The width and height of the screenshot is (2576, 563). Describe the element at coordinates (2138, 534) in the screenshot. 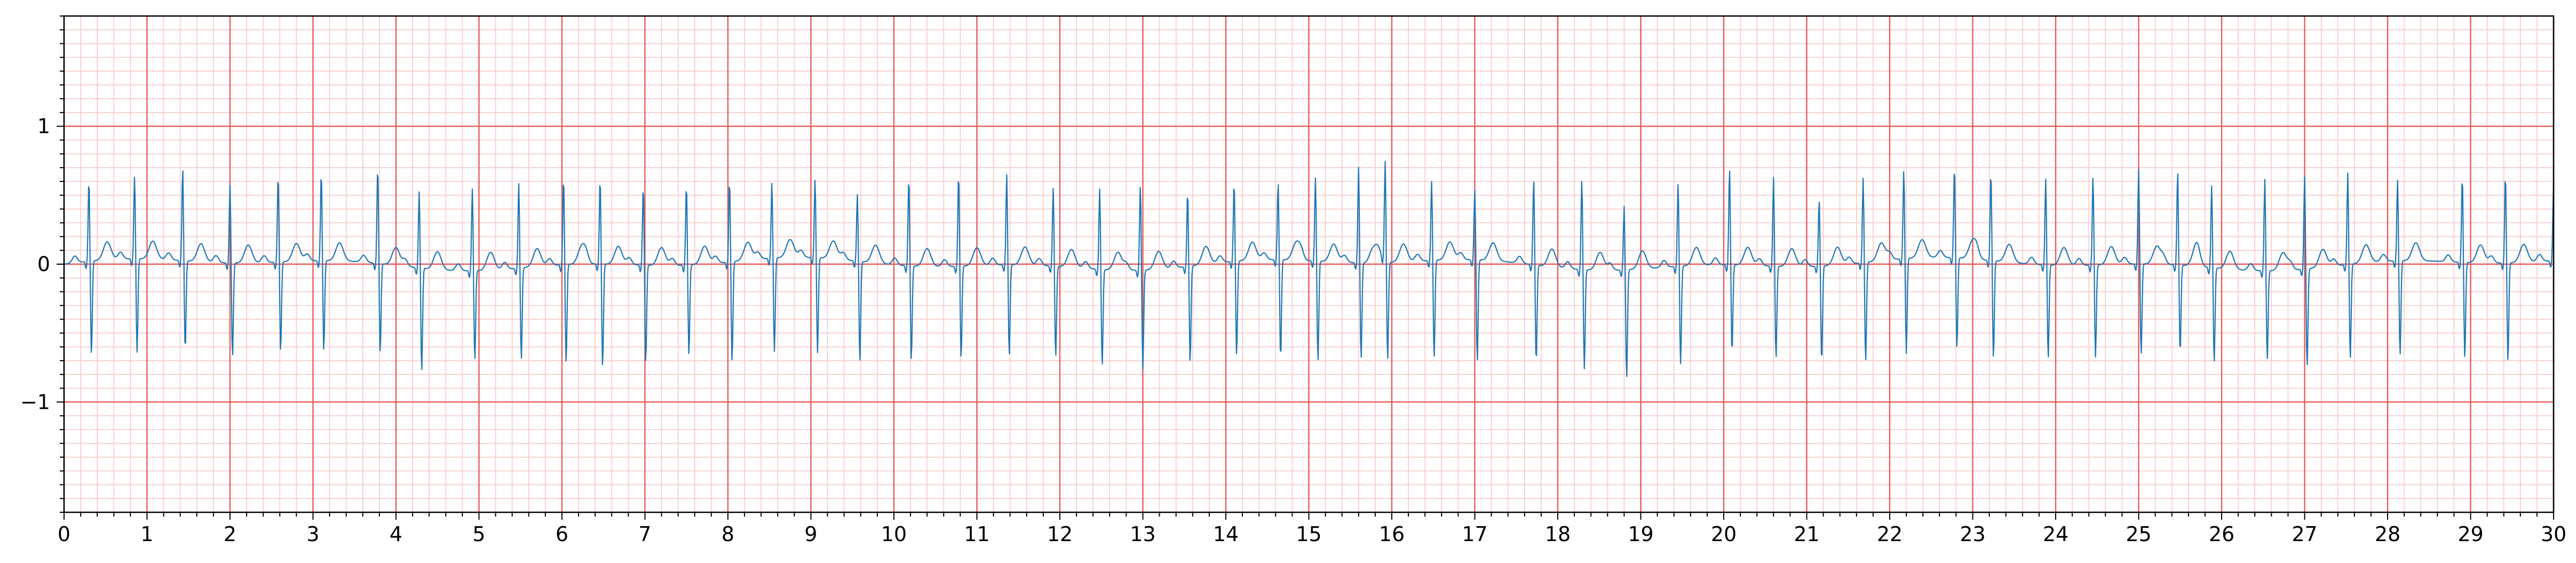

I see `x-tick-label: 25` at that location.